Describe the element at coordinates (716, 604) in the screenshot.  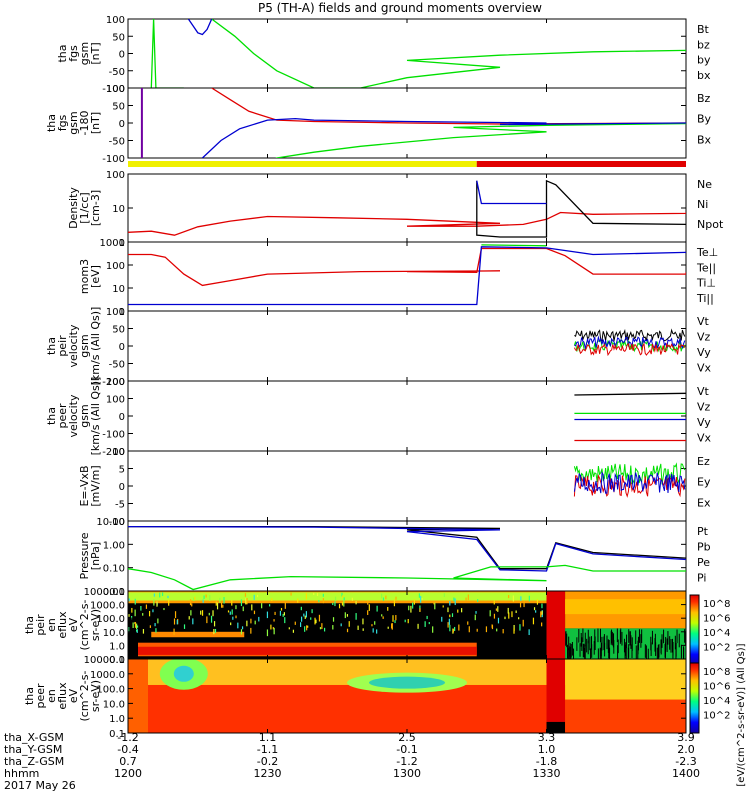
I see `colorbar-tick-label: 10^8` at that location.